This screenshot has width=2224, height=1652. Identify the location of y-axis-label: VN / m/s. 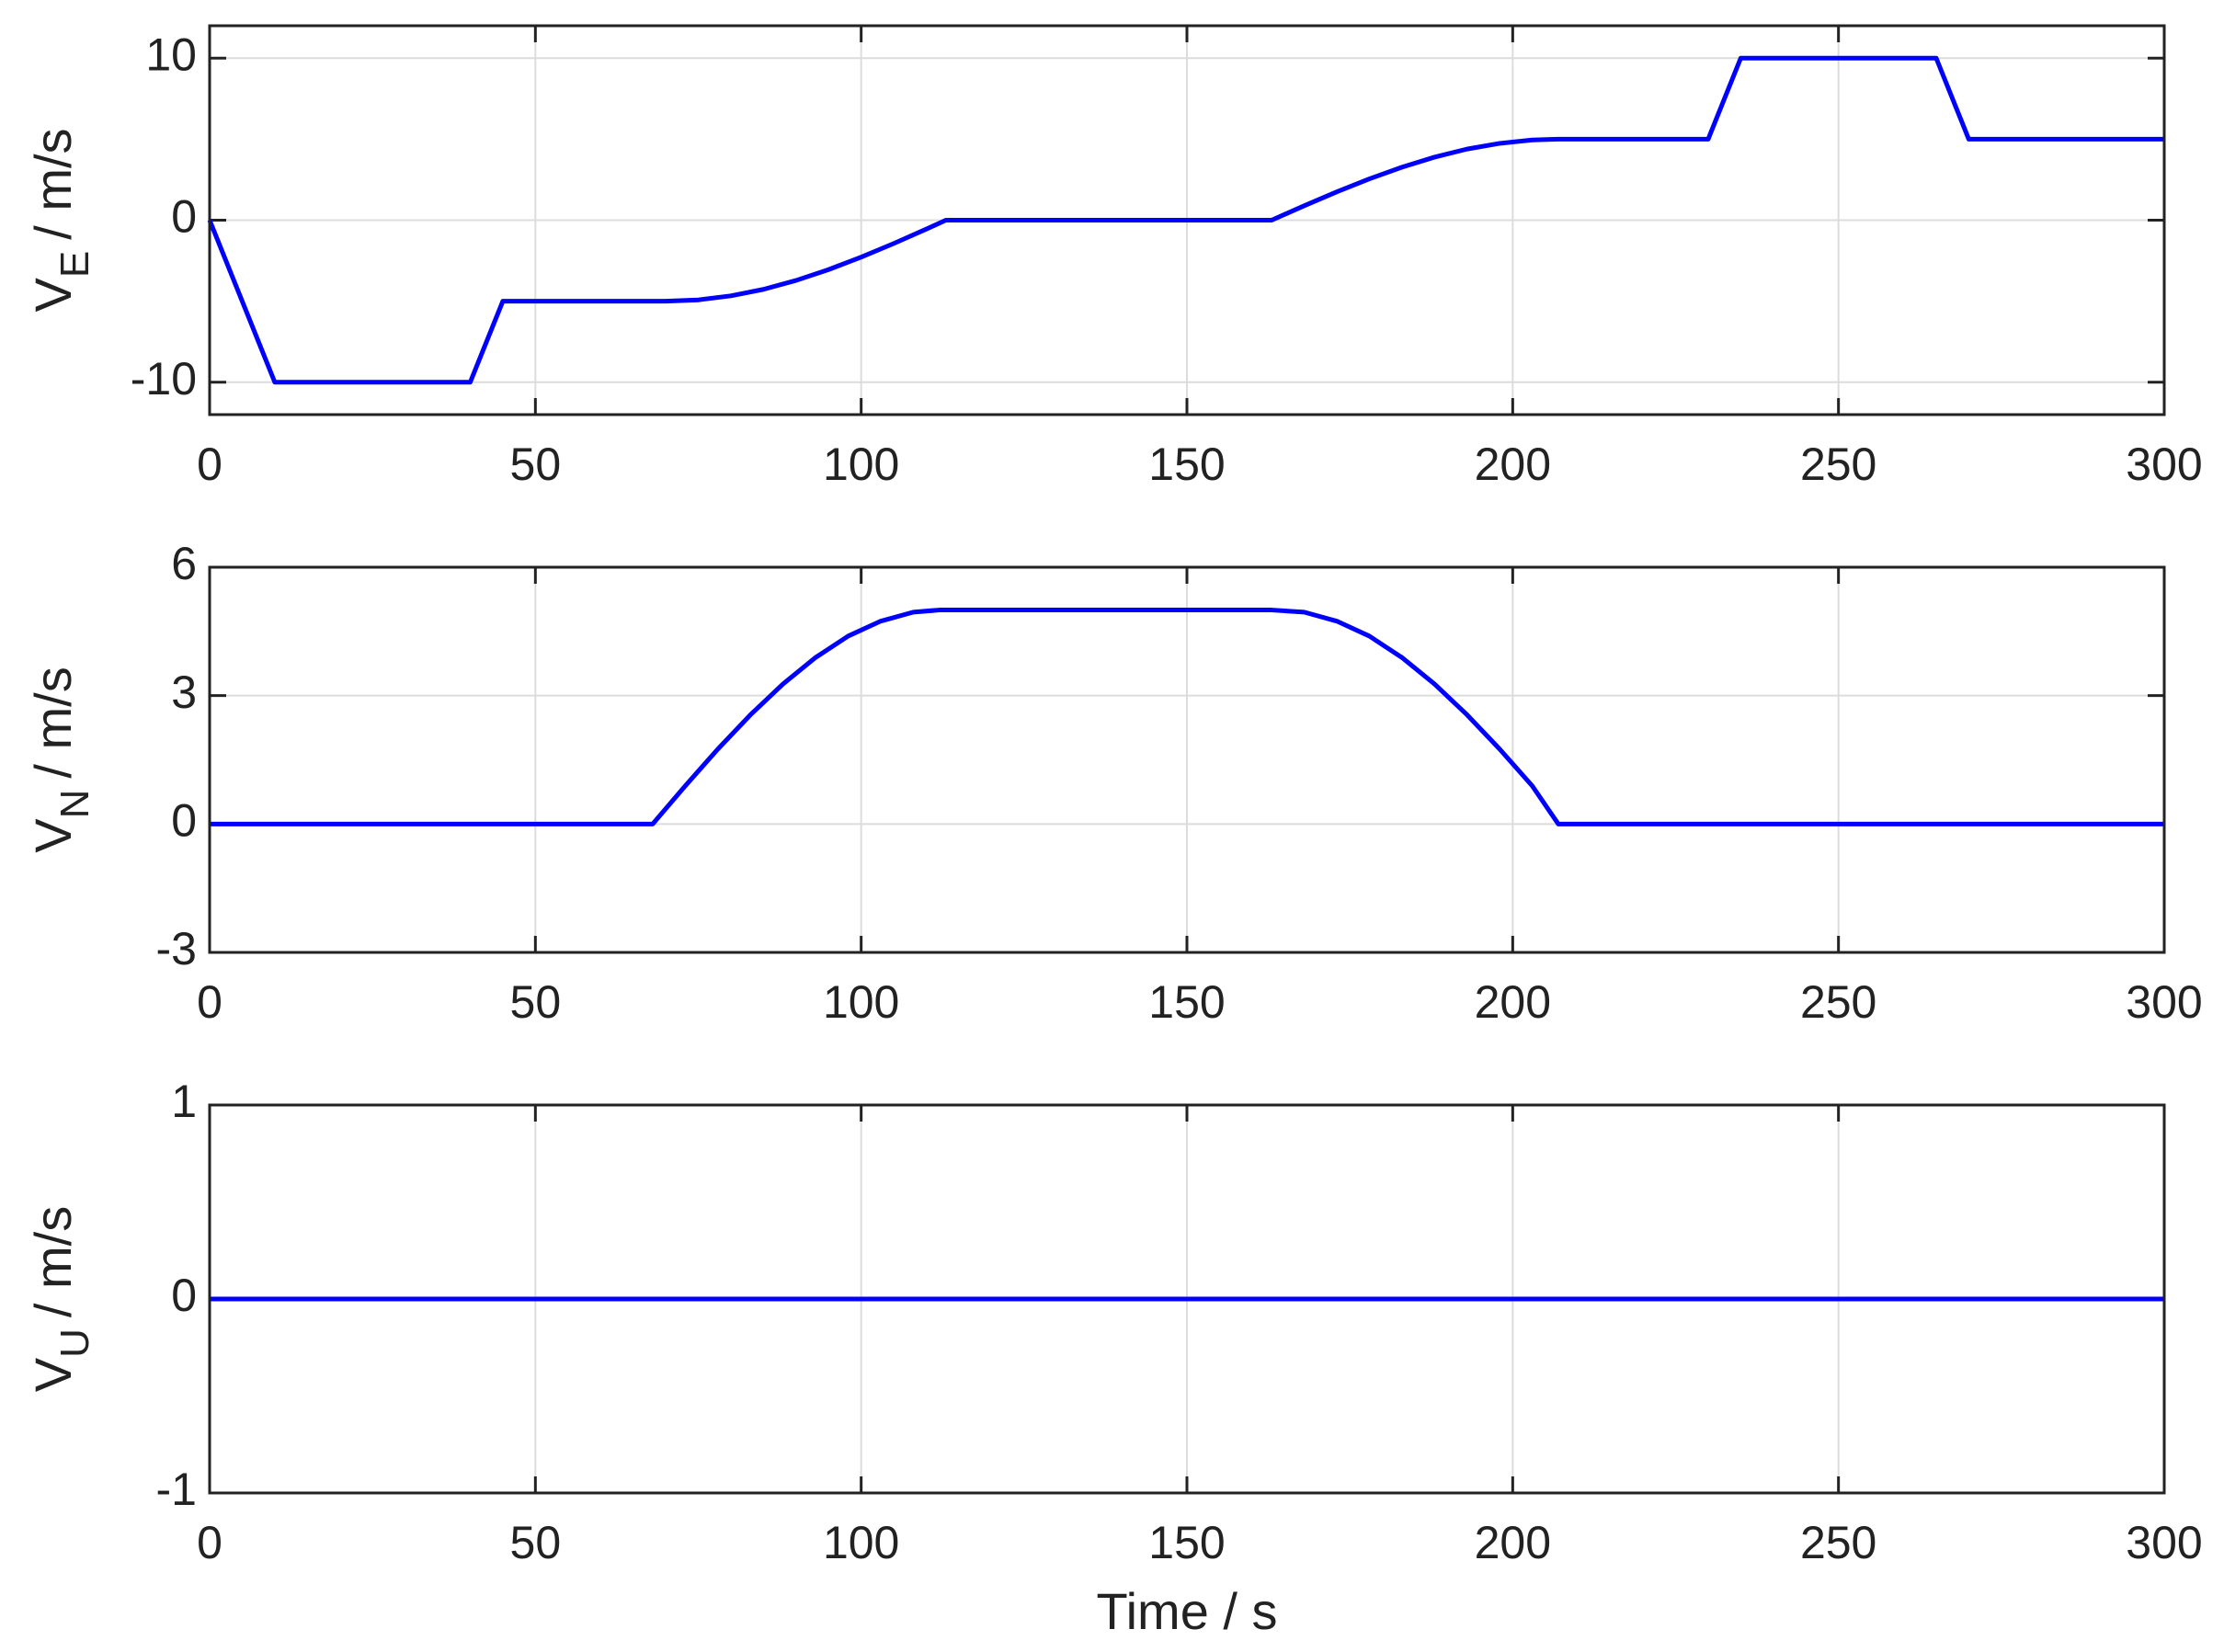
(61, 759).